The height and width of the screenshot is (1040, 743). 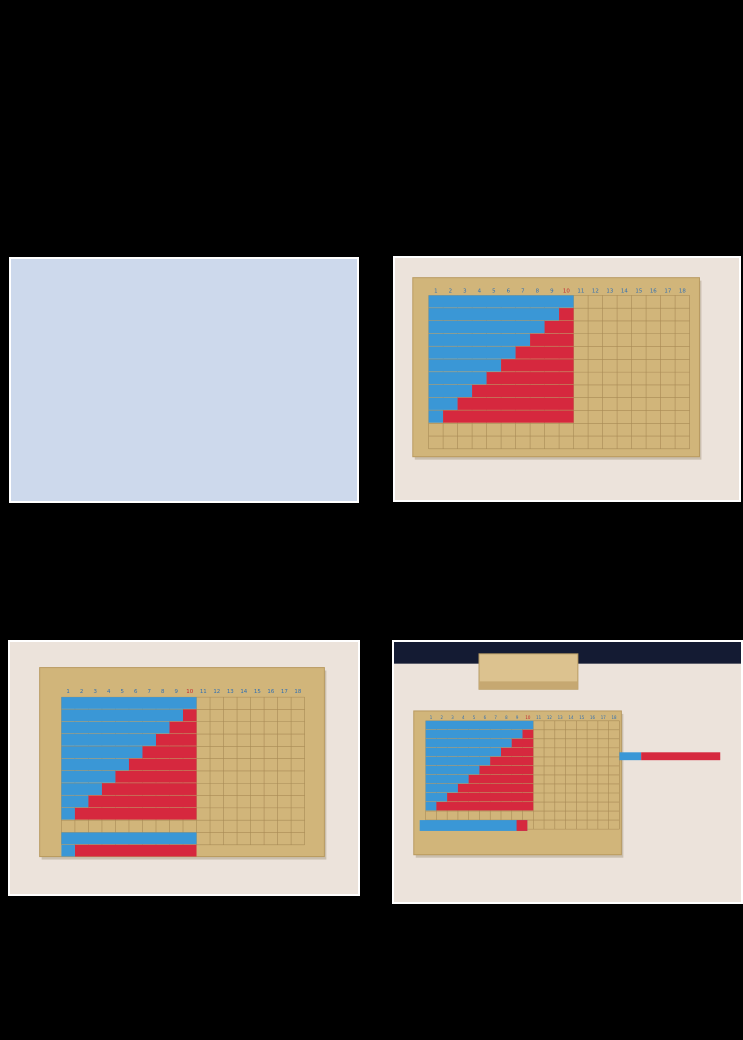 I want to click on photo-2-image: 1 2 3 4 5 6 7 8 9 10 11 12 13 14 15 16 17 18, so click(x=567, y=379).